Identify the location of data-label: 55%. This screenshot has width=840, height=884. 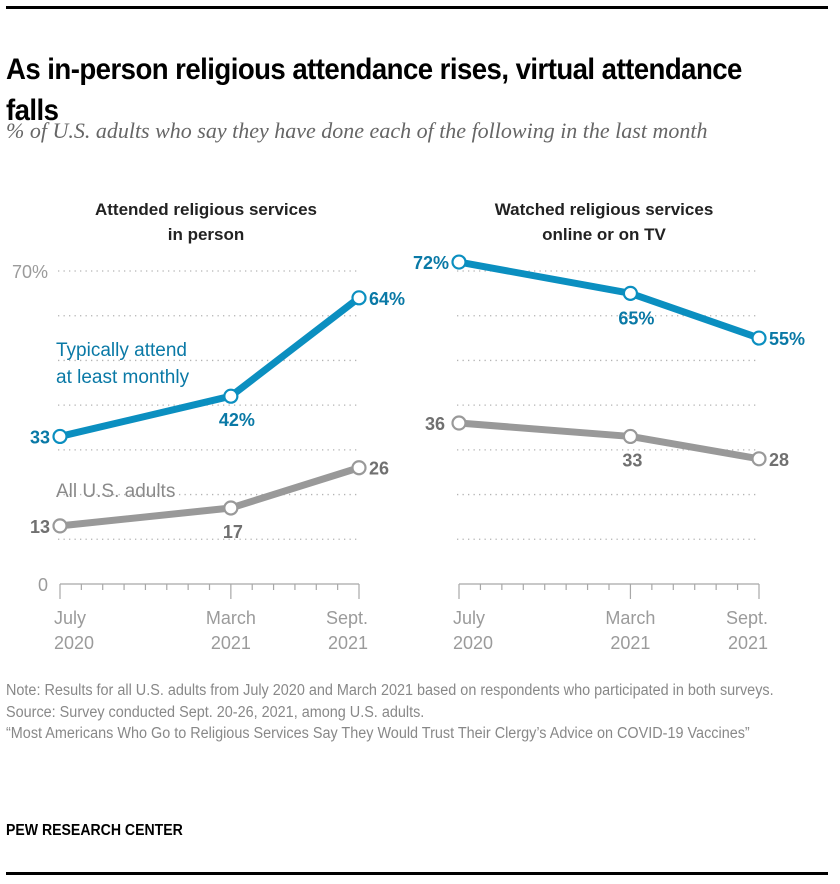
(787, 339).